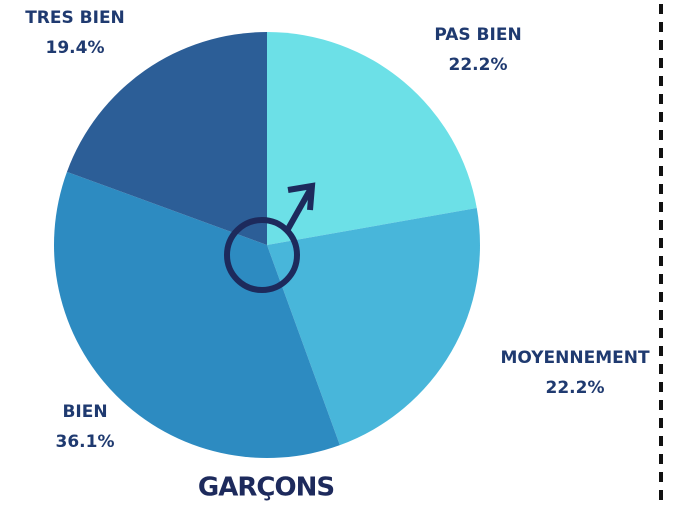 The image size is (675, 507). Describe the element at coordinates (75, 18) in the screenshot. I see `slice-label: TRES BIEN` at that location.